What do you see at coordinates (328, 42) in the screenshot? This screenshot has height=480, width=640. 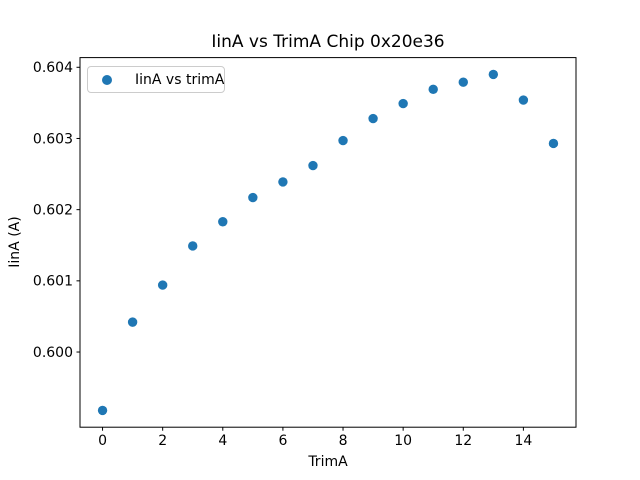 I see `chart-title: IinA vs TrimA Chip 0x20e36` at bounding box center [328, 42].